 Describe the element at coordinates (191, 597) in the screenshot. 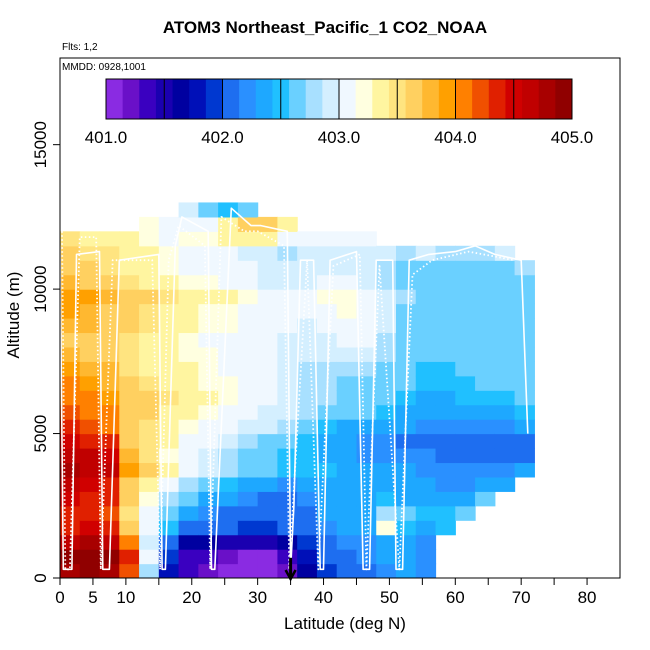

I see `x-tick-label: 20` at that location.